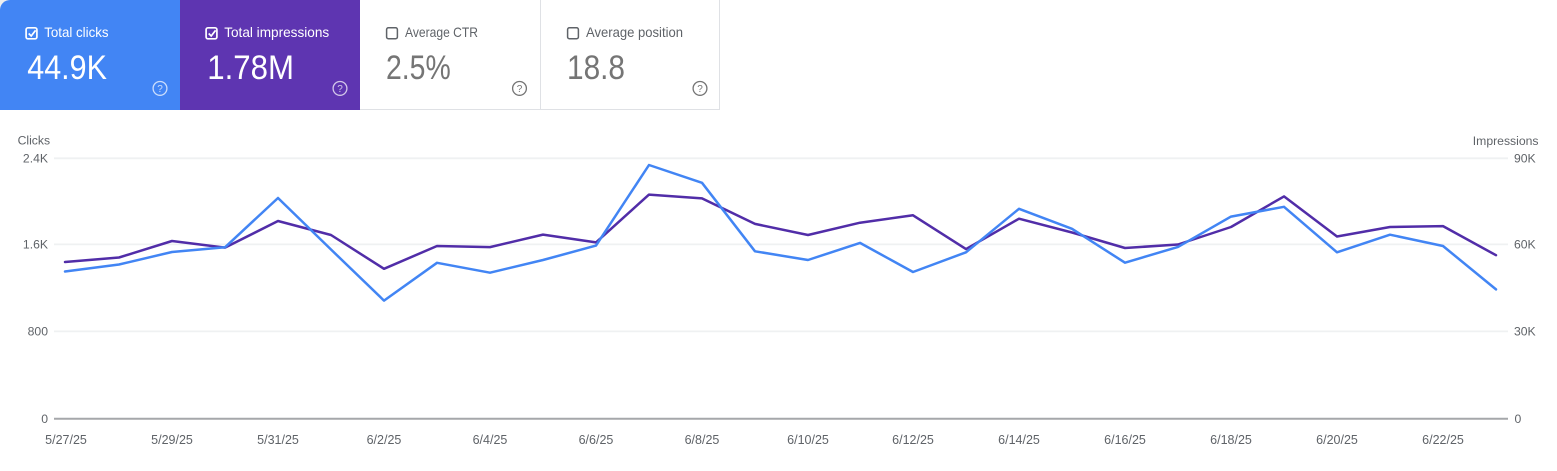  I want to click on svg-text: 1.6K, so click(35, 244).